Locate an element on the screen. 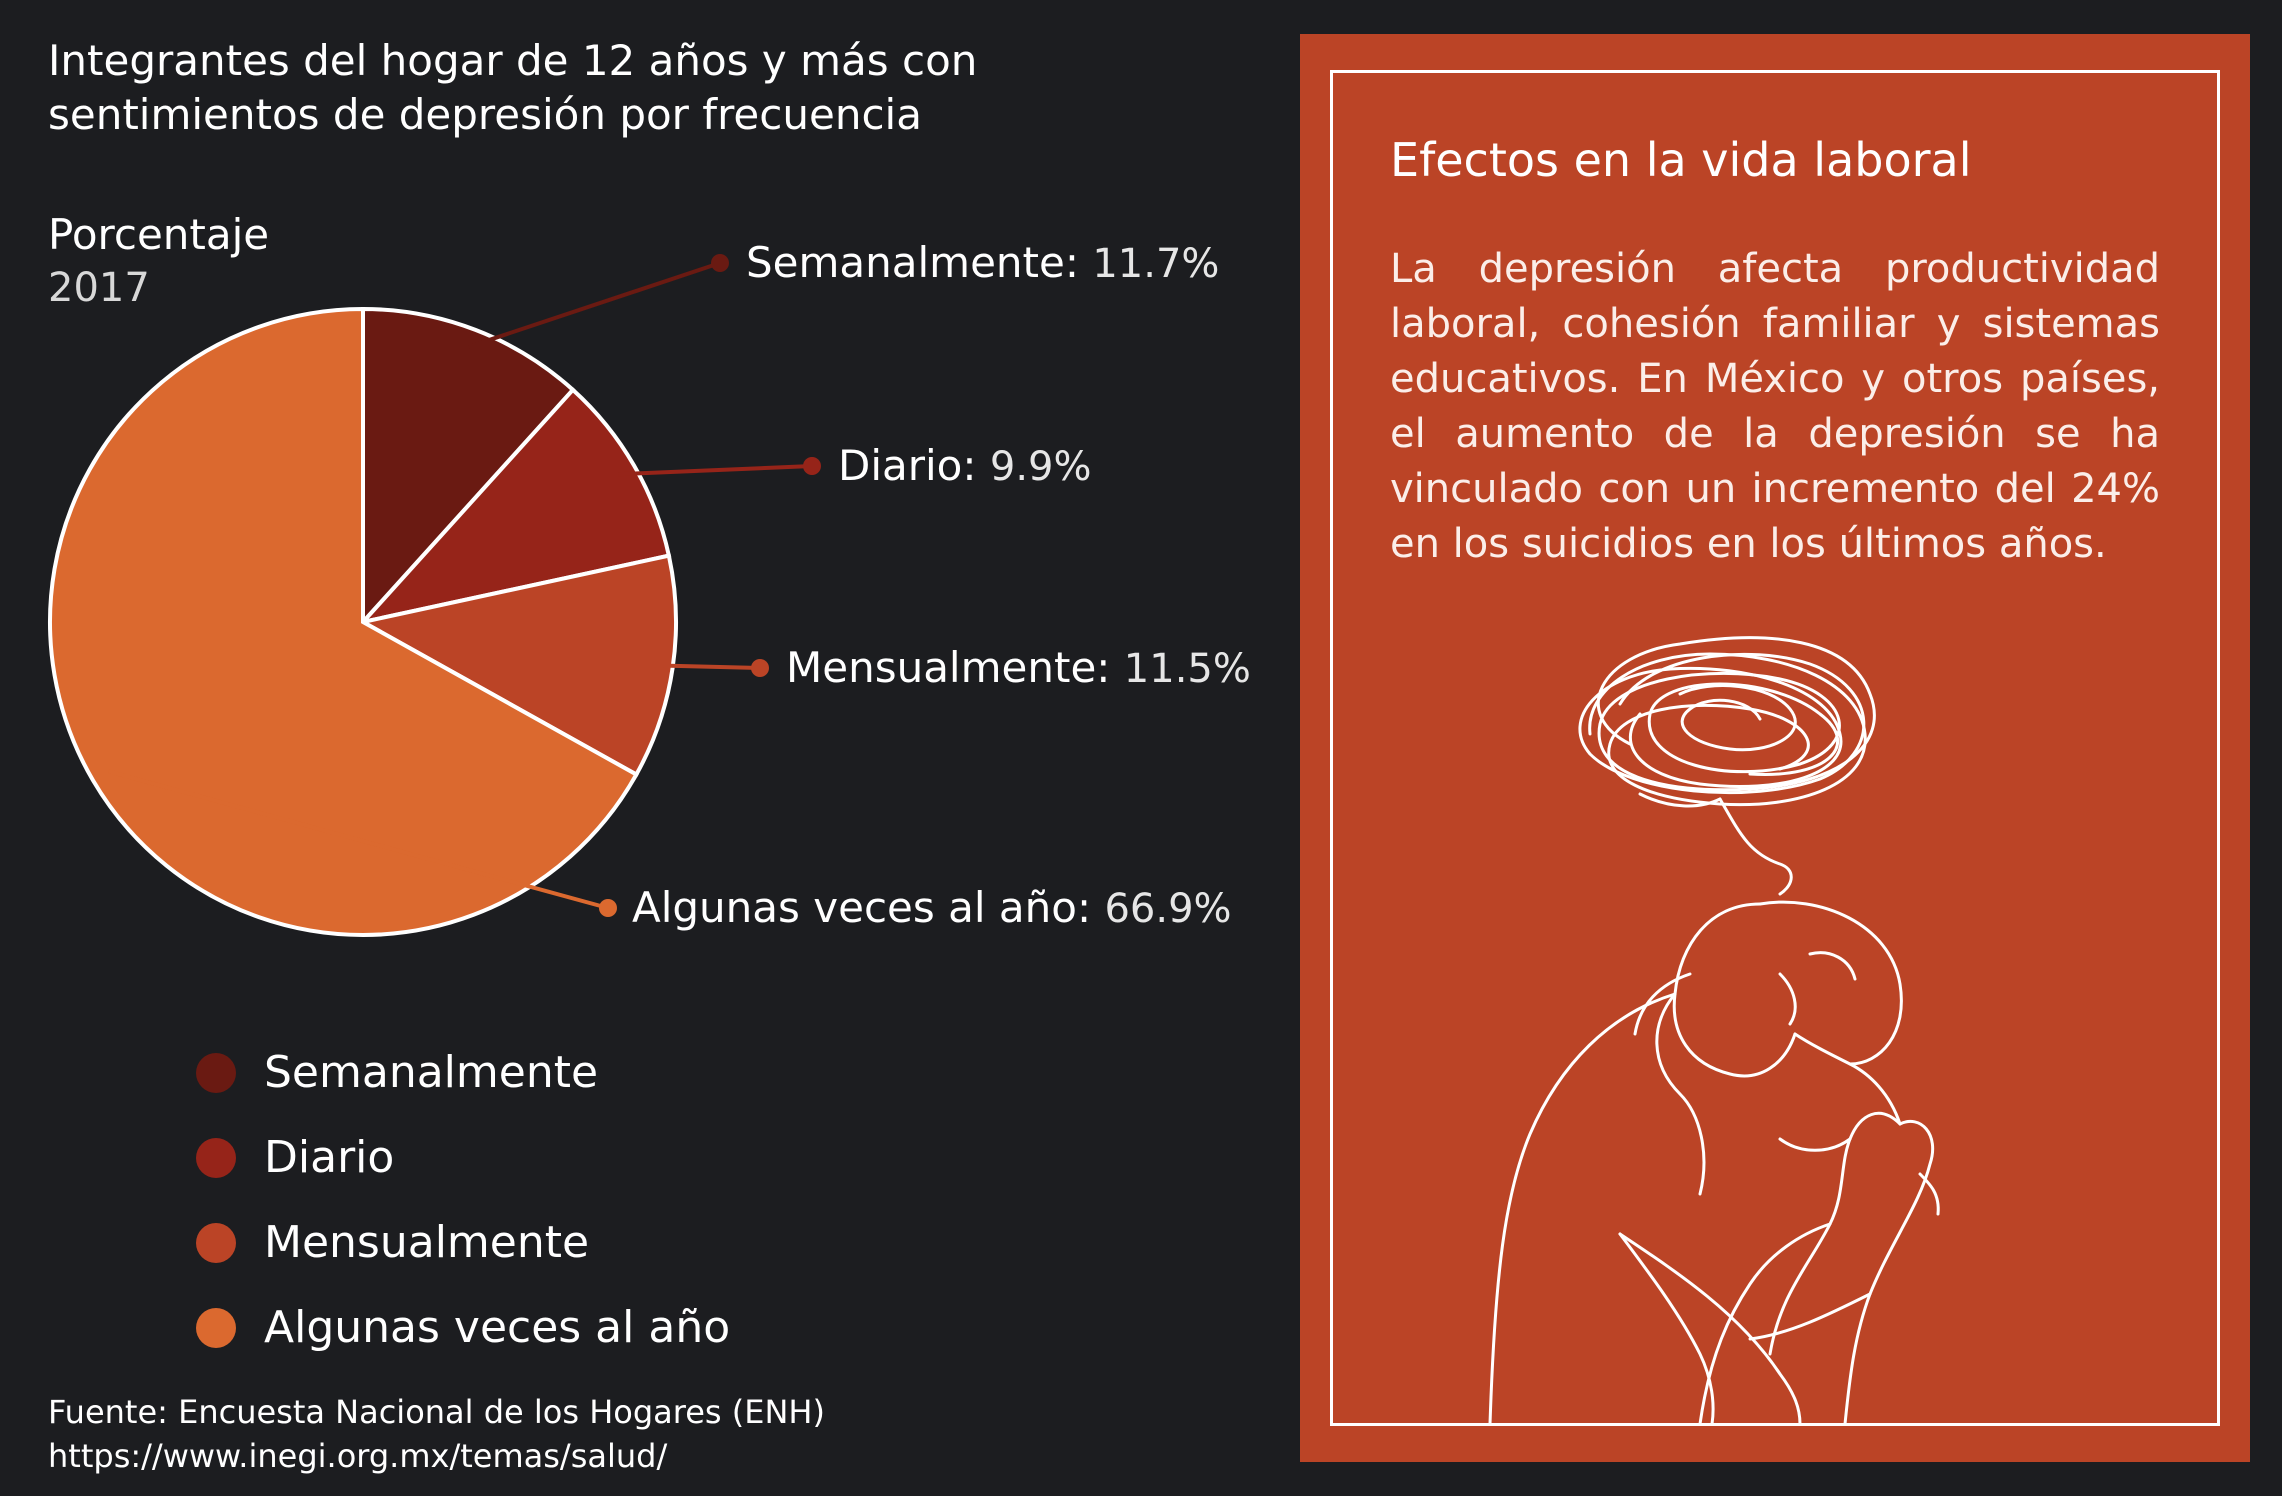 This screenshot has width=2282, height=1496. legend-label: Semanalmente is located at coordinates (431, 1072).